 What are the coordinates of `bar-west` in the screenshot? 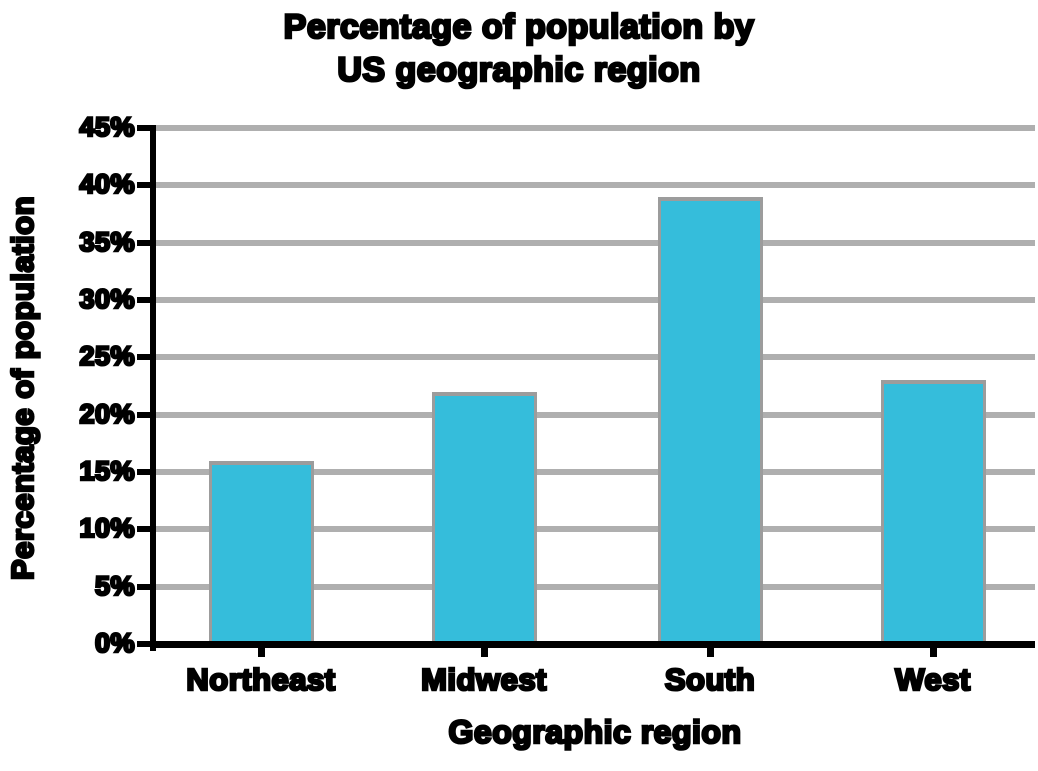 It's located at (933, 512).